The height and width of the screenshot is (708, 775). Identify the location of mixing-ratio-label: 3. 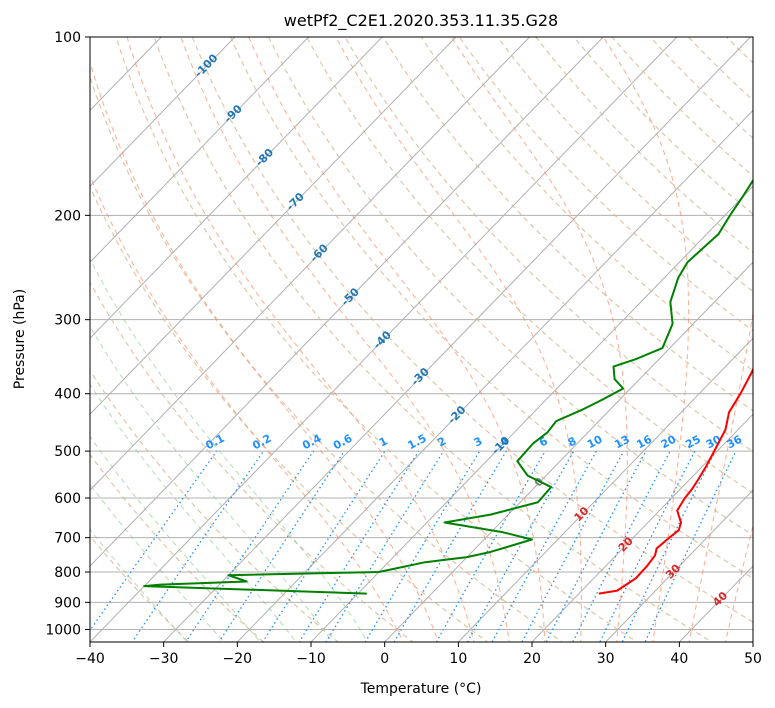
(478, 441).